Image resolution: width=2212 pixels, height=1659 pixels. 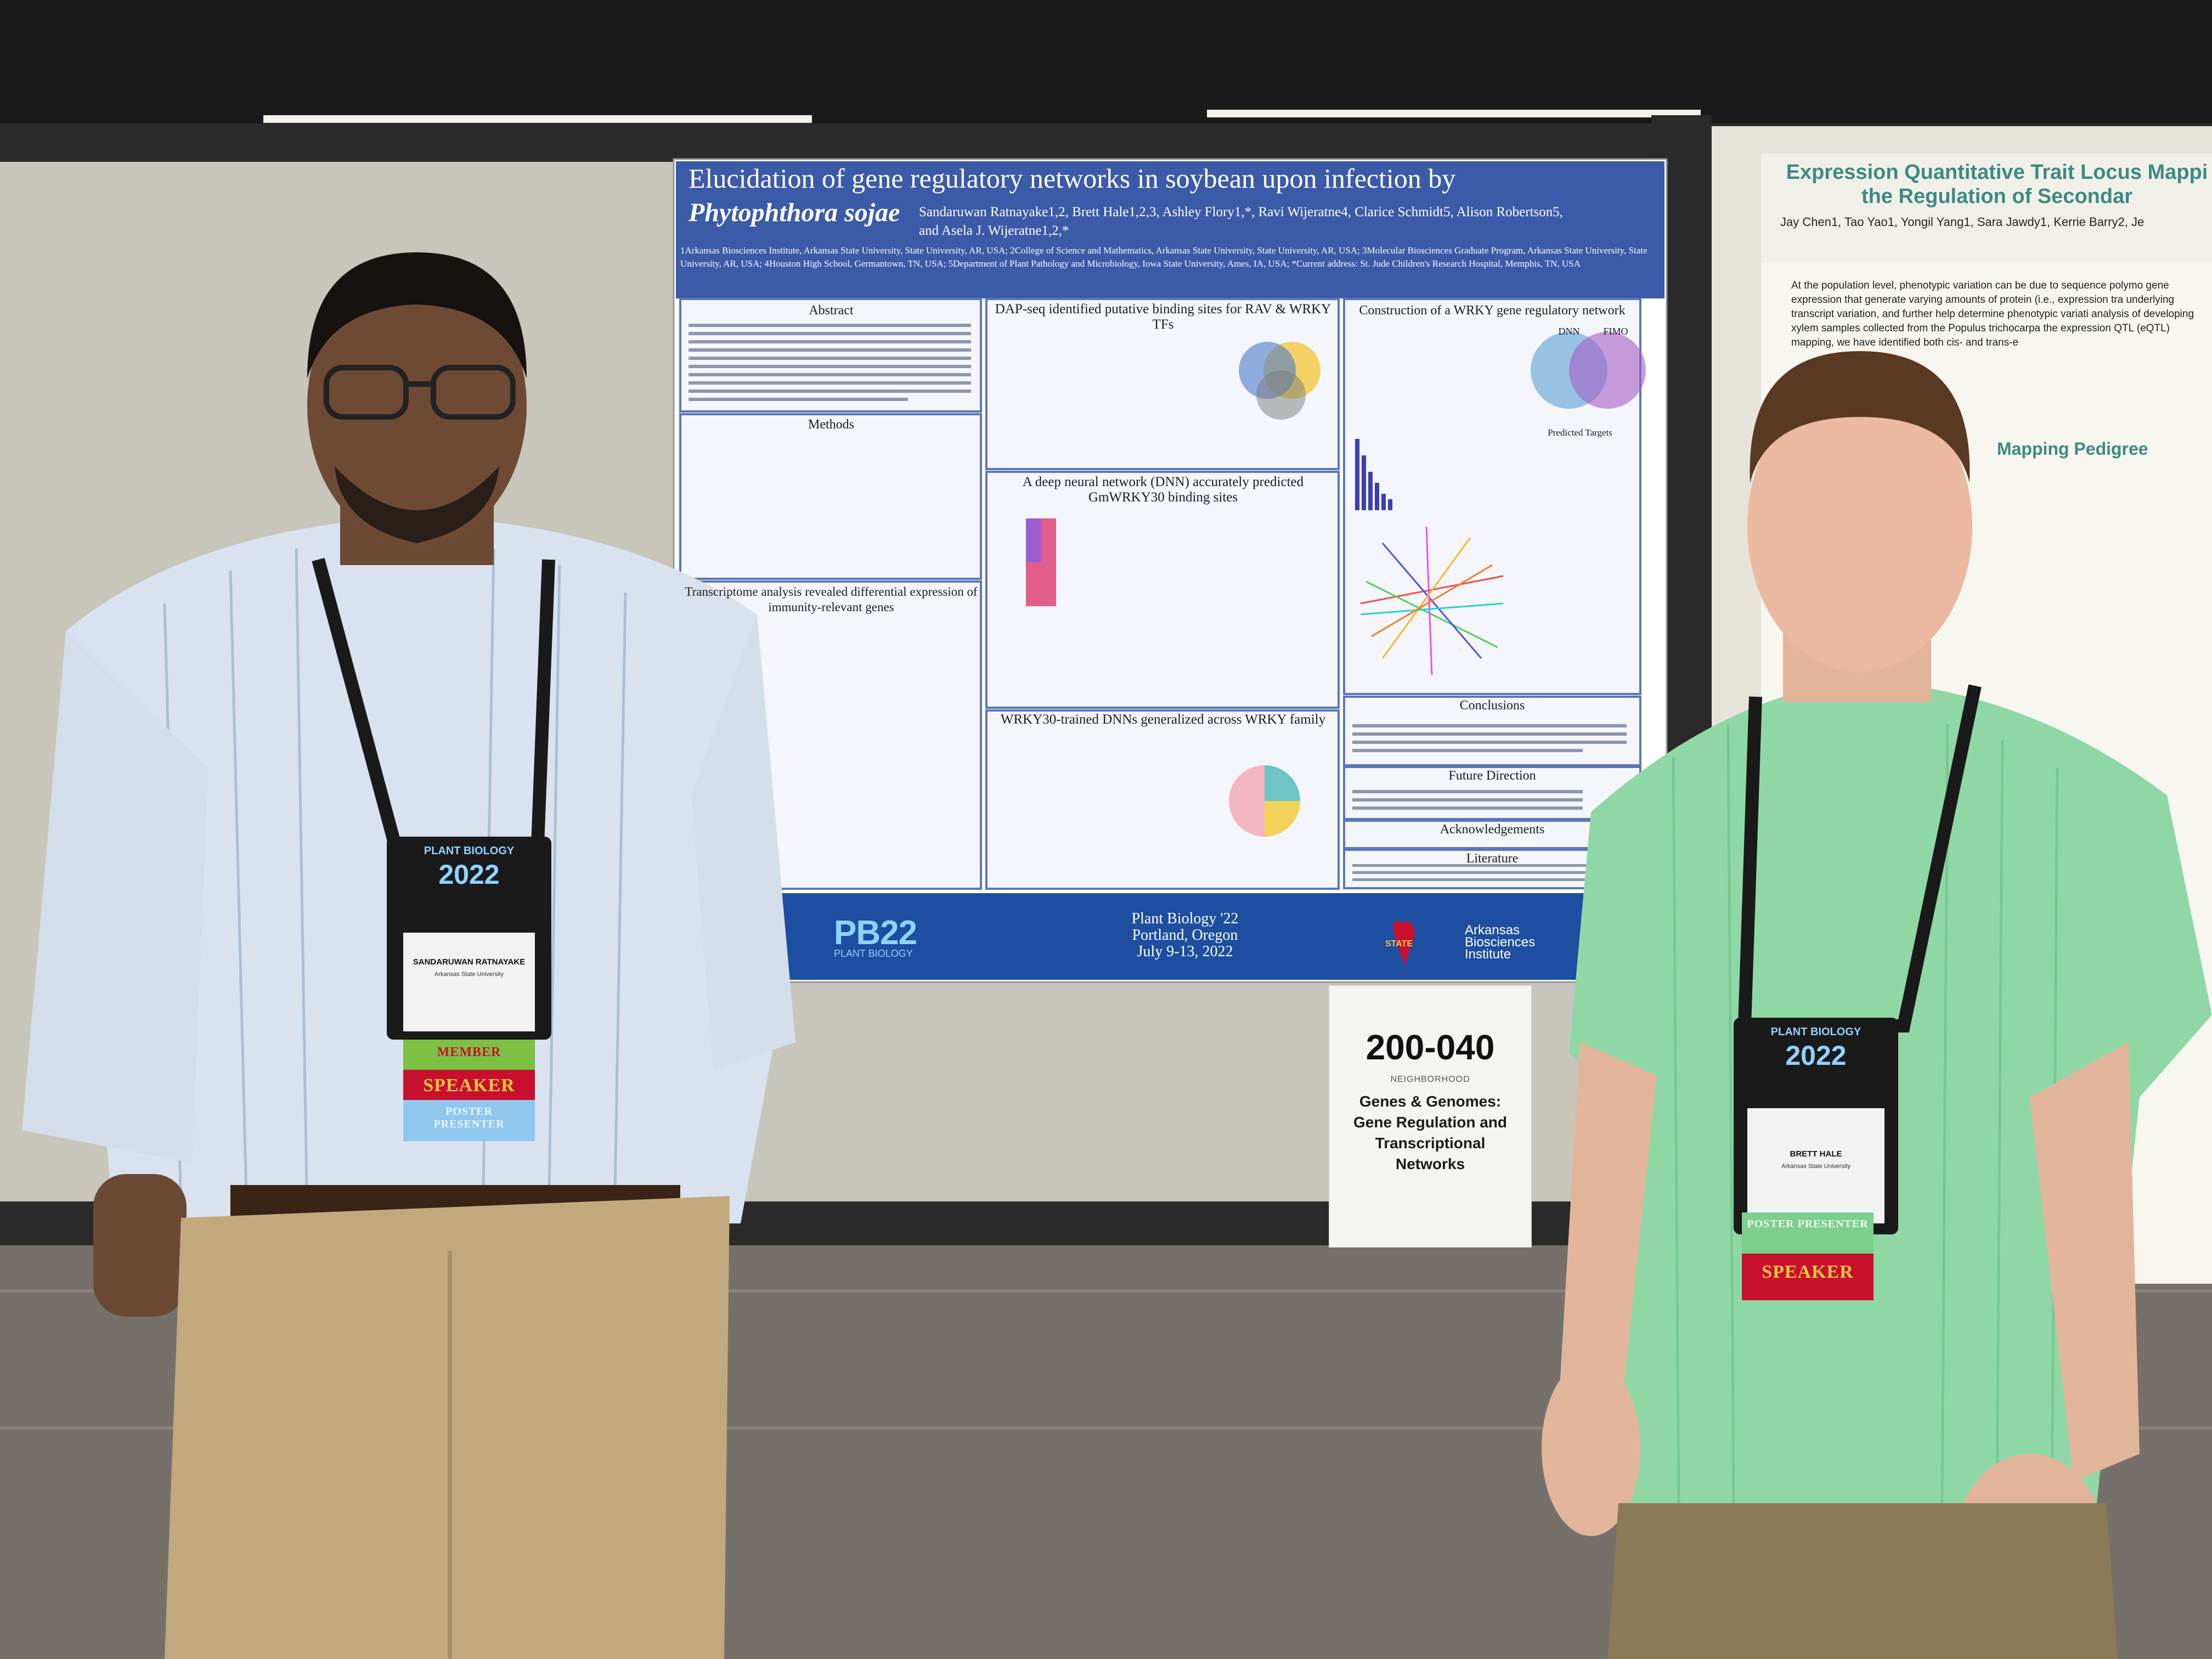 I want to click on pb22-logo: PB22, so click(x=876, y=933).